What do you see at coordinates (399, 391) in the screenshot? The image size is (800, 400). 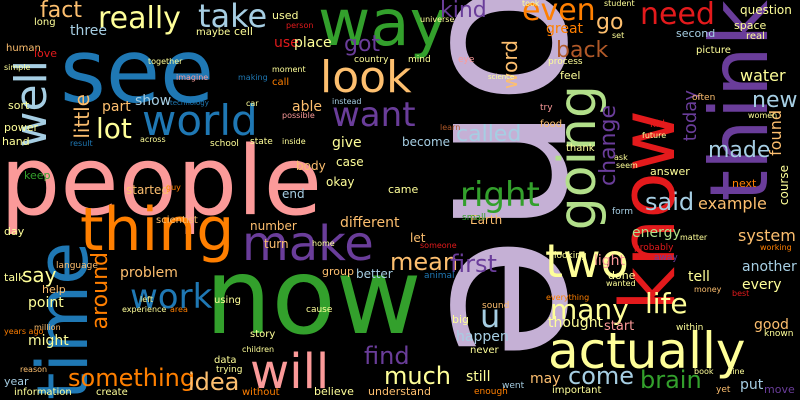 I see `word-understand: understand` at bounding box center [399, 391].